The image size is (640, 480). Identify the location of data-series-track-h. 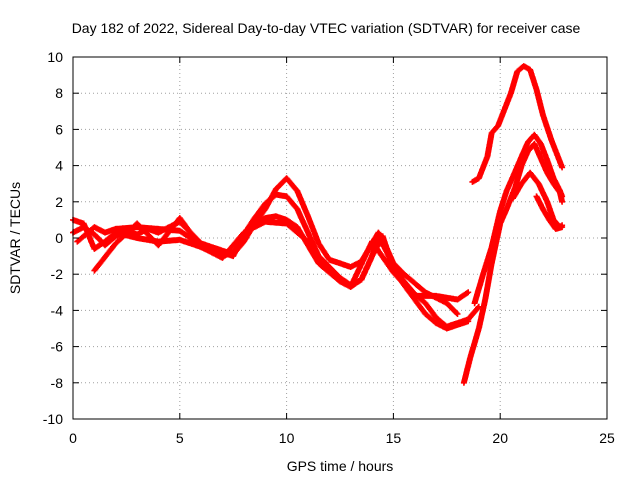
(517, 124).